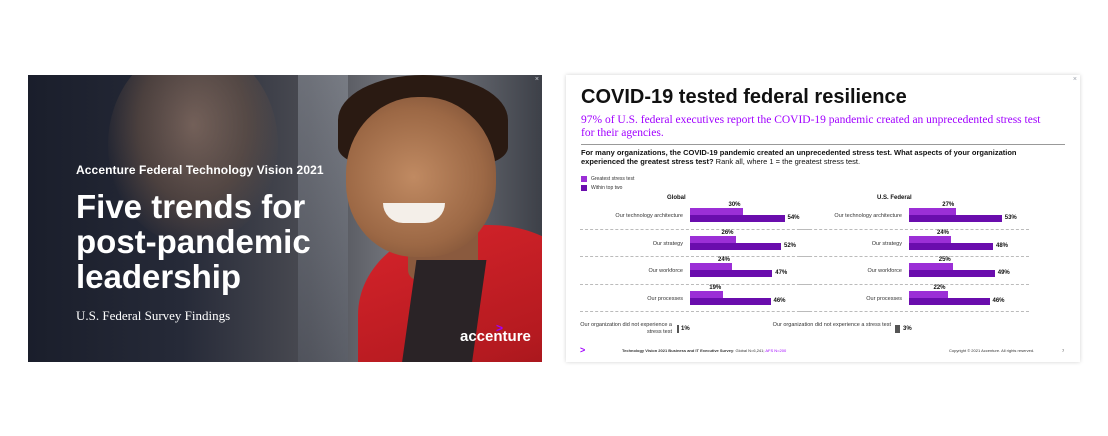 Image resolution: width=1108 pixels, height=436 pixels. I want to click on data-label: 25%, so click(944, 260).